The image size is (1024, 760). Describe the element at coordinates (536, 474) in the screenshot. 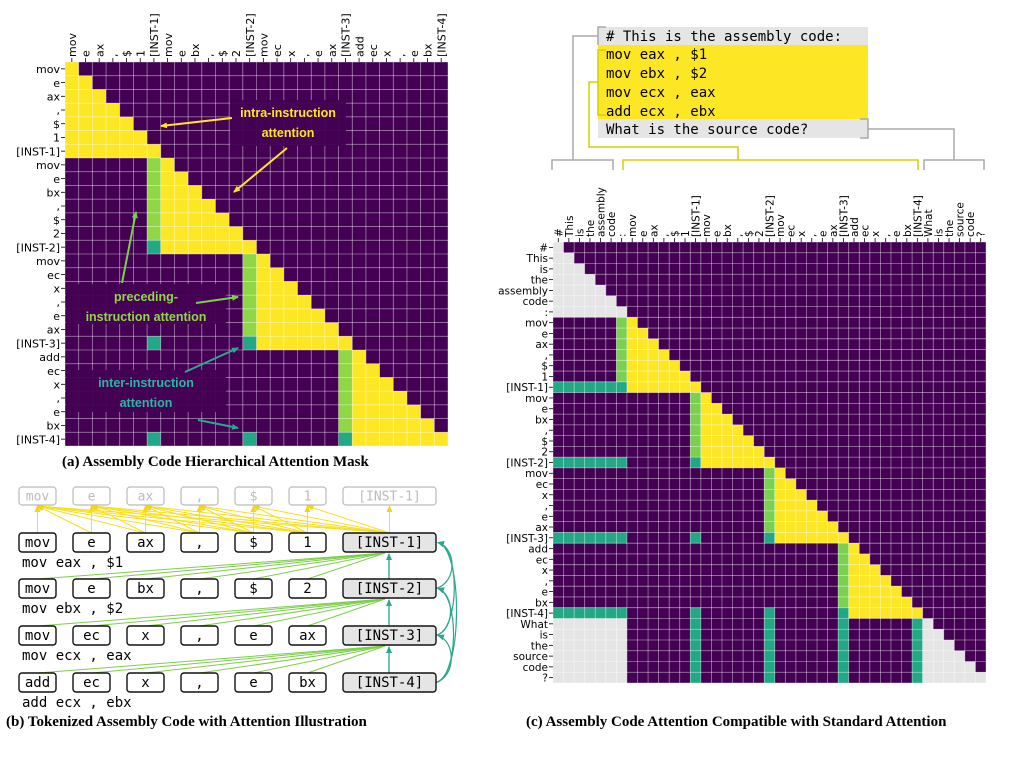

I see `panel-c-row-label: mov` at that location.